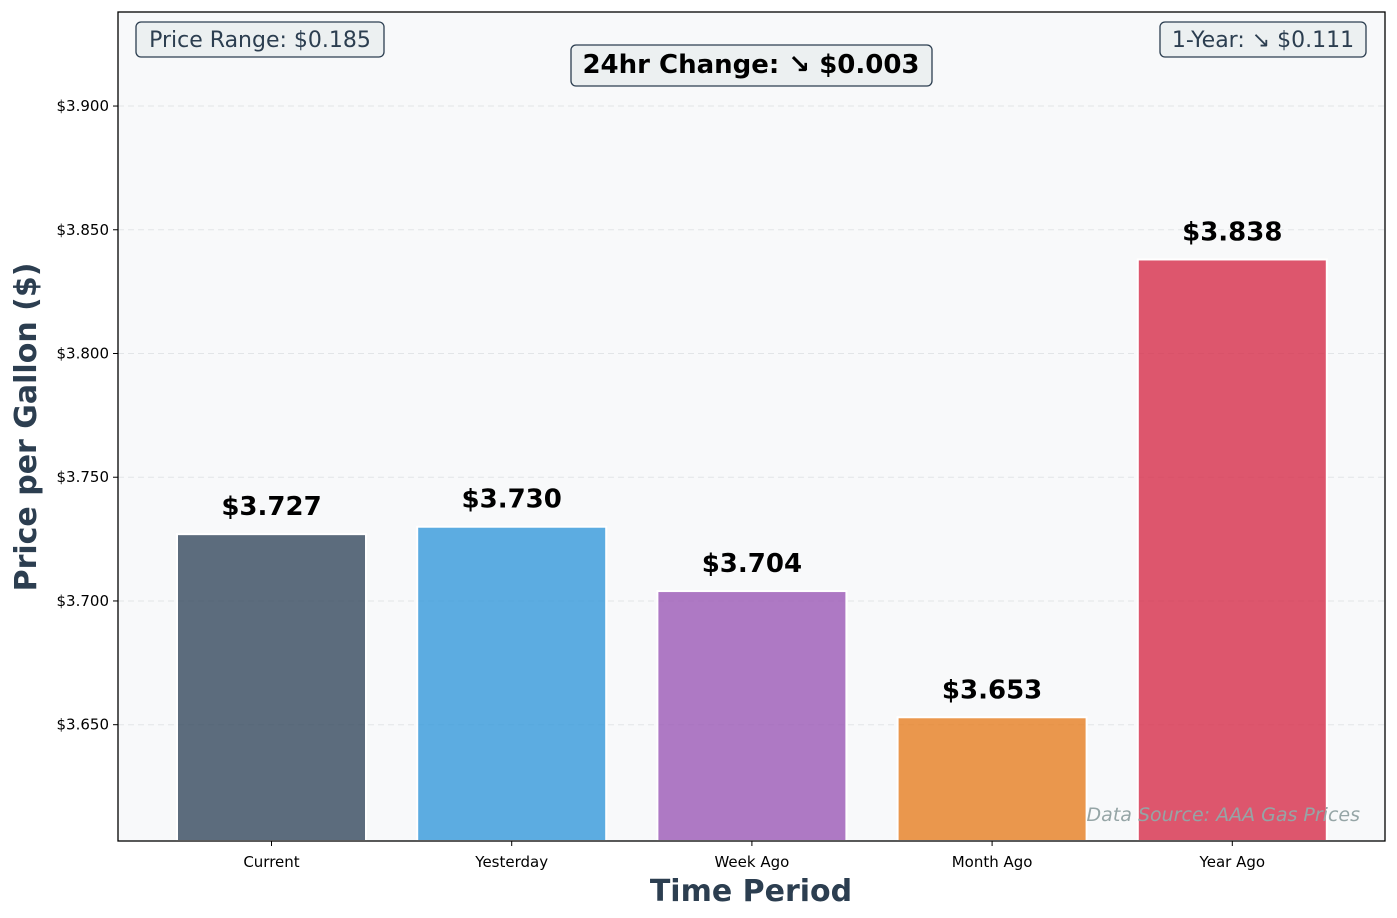  Describe the element at coordinates (1232, 862) in the screenshot. I see `x-tick-label: Year Ago` at that location.